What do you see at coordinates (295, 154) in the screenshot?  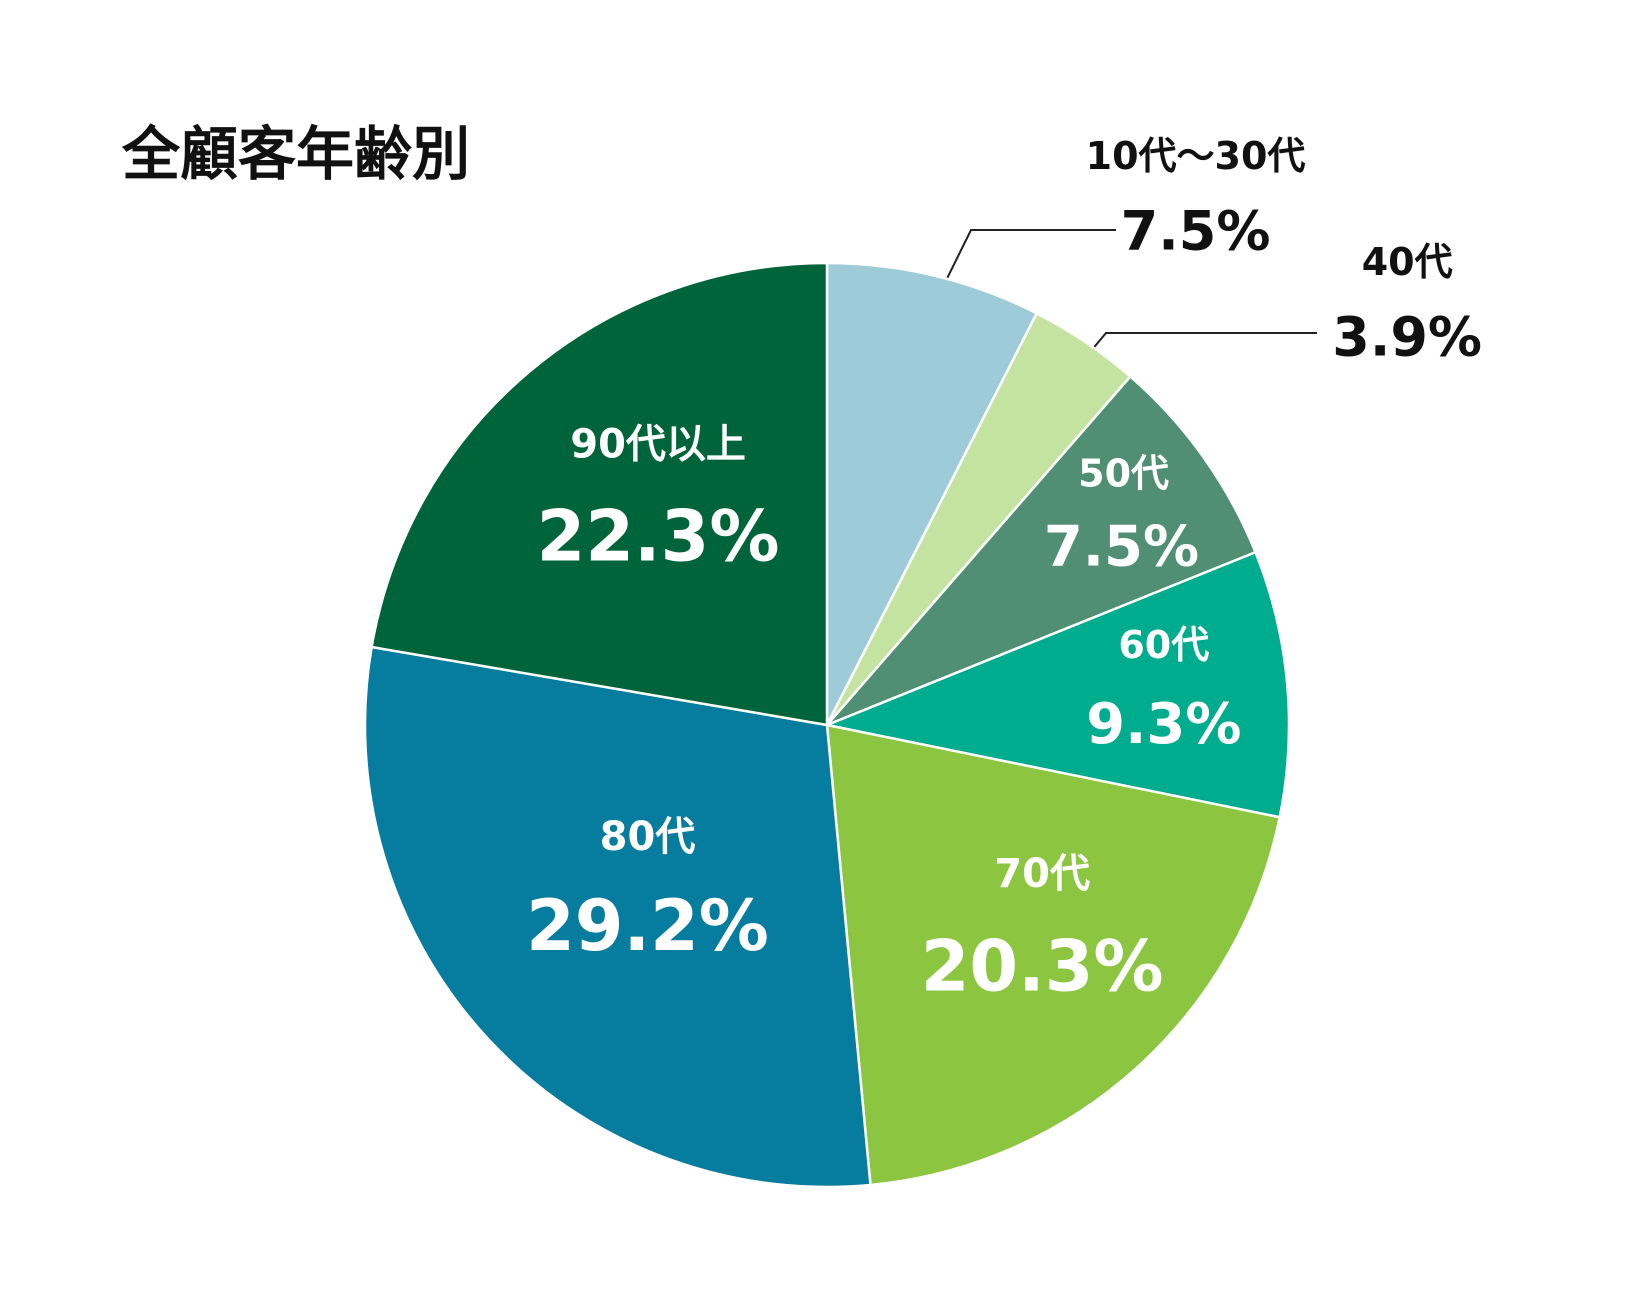 I see `chart-title: 全顧客年齢別` at bounding box center [295, 154].